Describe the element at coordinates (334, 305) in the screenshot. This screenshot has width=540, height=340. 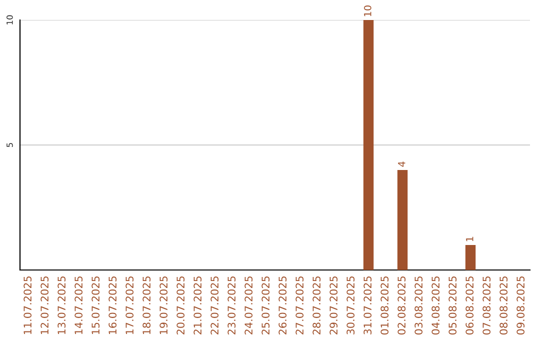
I see `x-tick-label: 29.07.2025` at that location.